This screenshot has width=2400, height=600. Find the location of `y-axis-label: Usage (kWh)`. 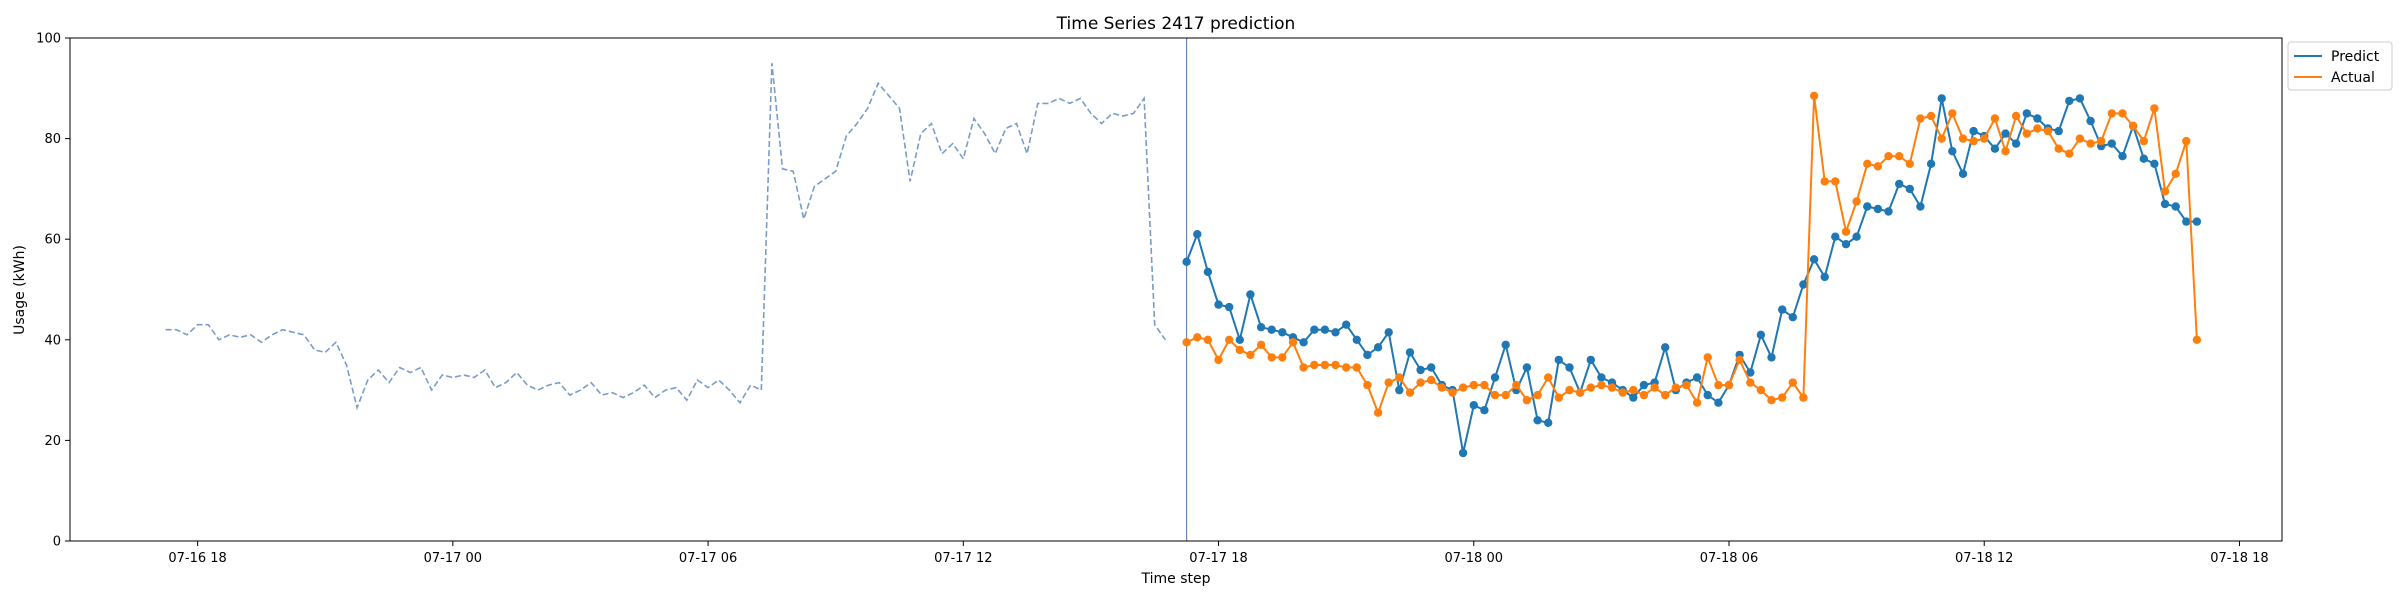

y-axis-label: Usage (kWh) is located at coordinates (20, 290).